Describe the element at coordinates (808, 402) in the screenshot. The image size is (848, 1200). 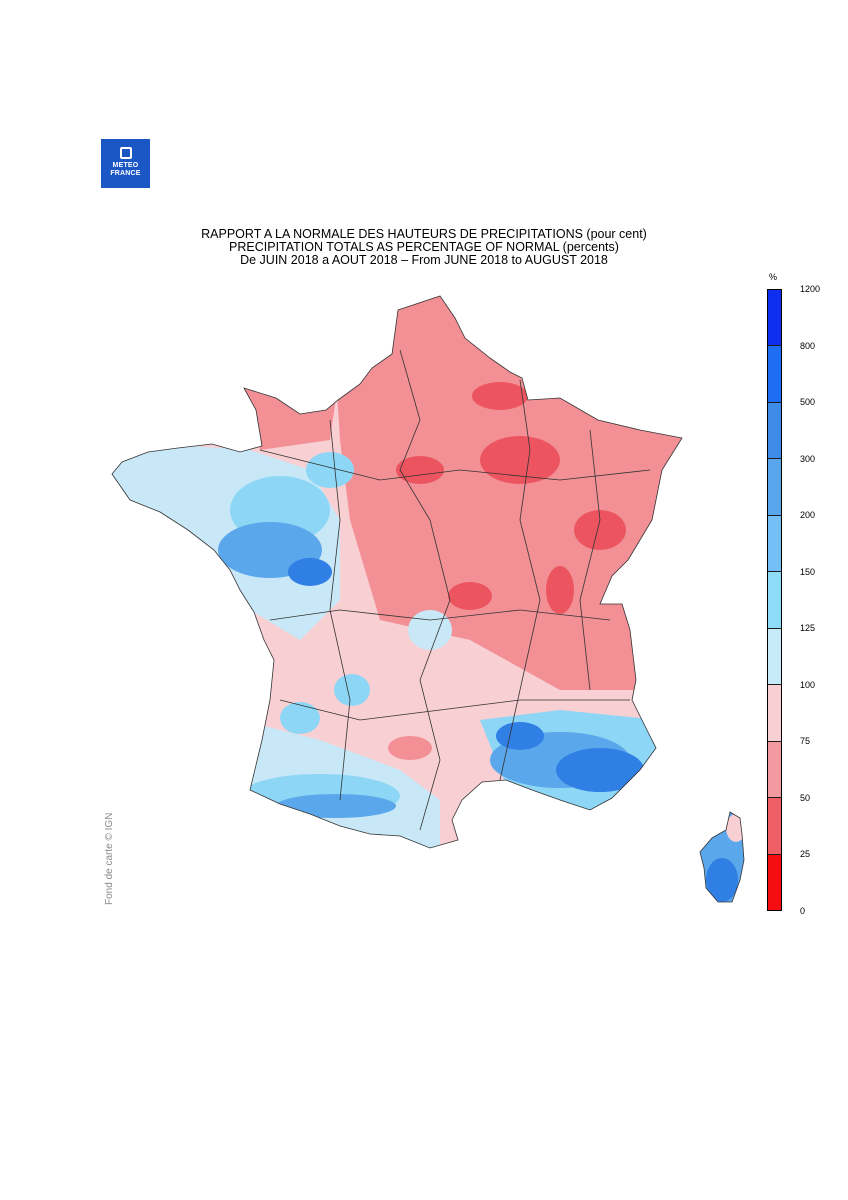
I see `legend-tick-label: 500` at that location.